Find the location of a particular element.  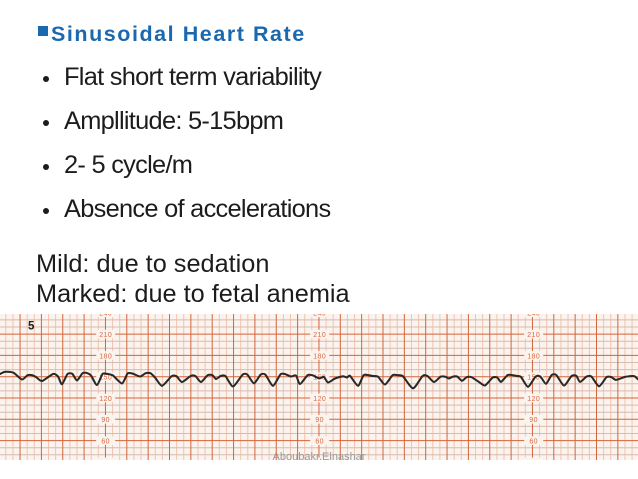

svg-text: Aboubakr.Elnashar is located at coordinates (319, 455).